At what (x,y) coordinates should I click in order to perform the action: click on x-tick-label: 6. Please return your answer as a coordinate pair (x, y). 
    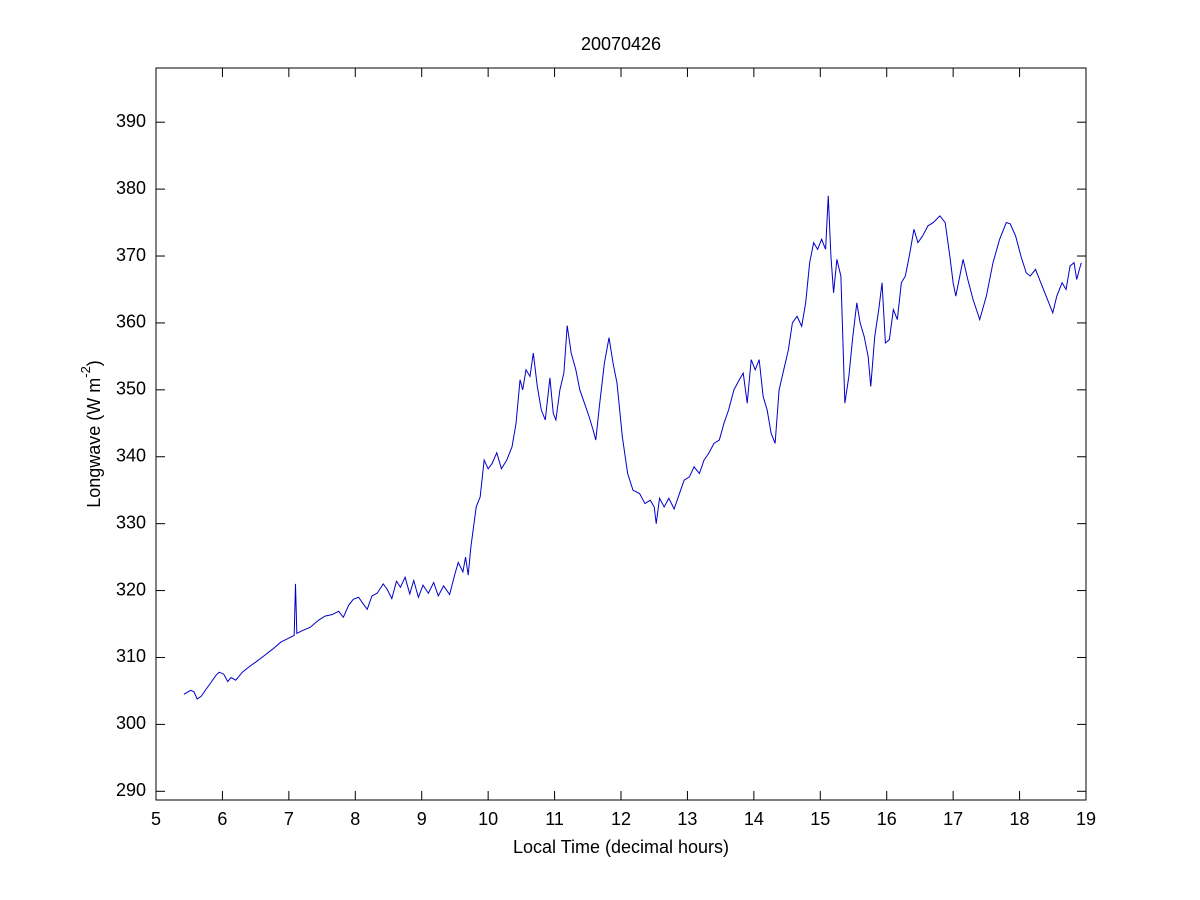
    Looking at the image, I should click on (222, 819).